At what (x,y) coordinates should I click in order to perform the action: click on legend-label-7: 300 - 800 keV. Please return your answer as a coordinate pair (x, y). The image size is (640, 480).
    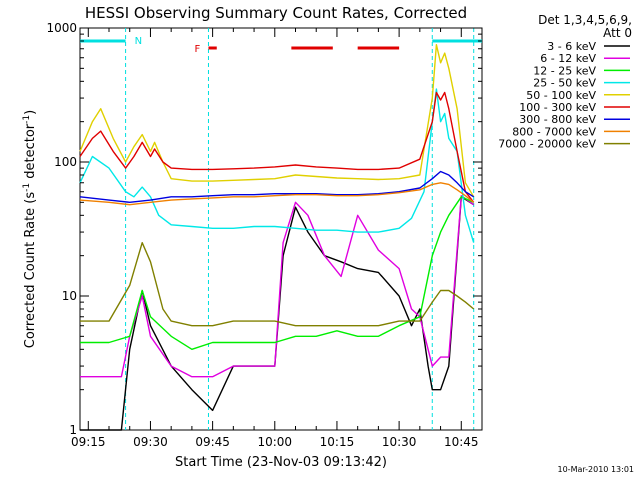
    Looking at the image, I should click on (557, 119).